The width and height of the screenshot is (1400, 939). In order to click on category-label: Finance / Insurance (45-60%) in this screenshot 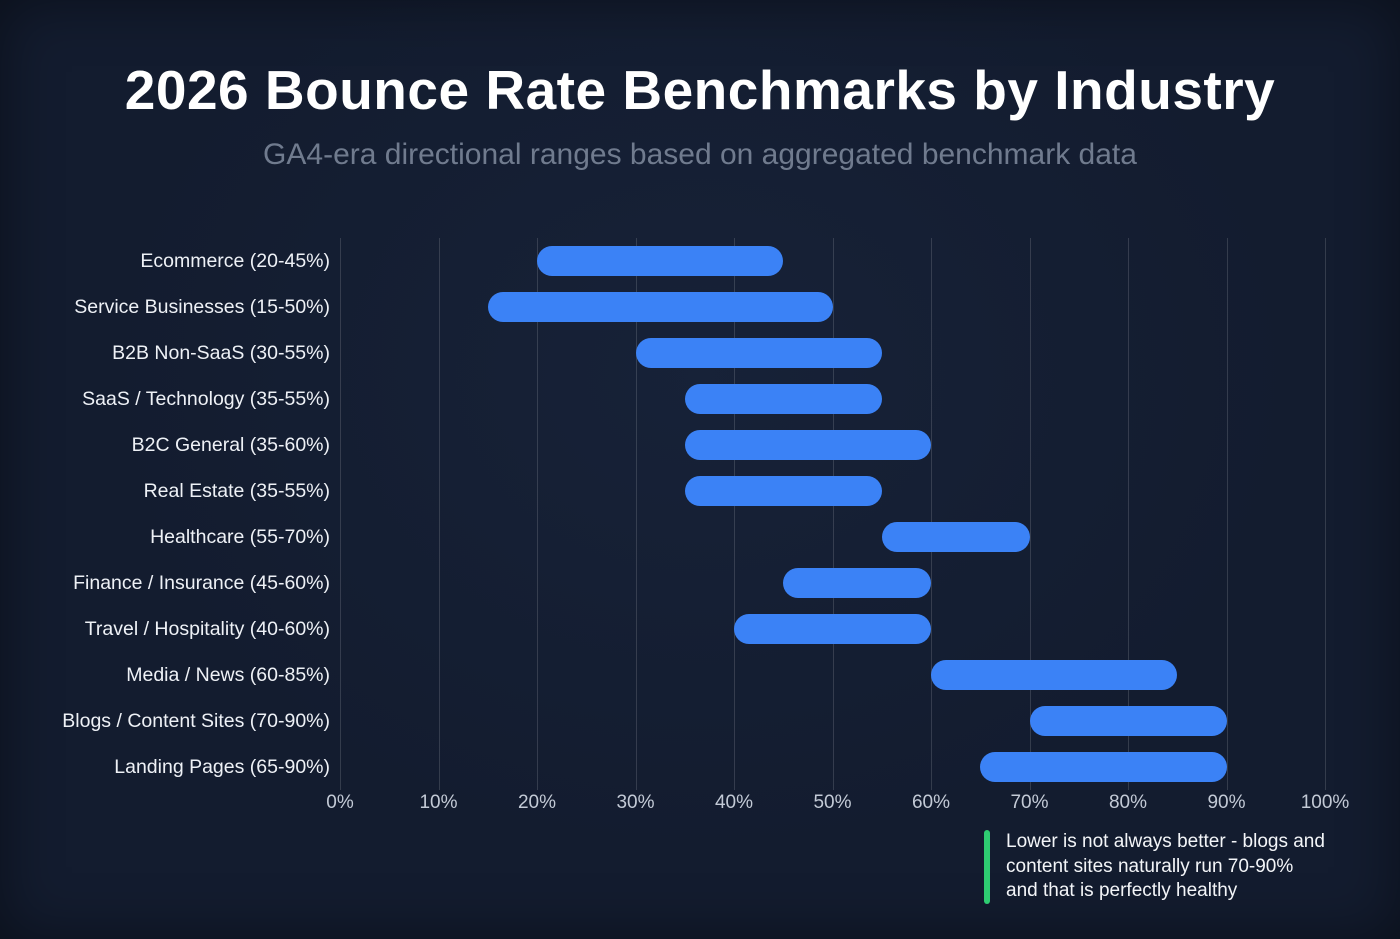, I will do `click(201, 582)`.